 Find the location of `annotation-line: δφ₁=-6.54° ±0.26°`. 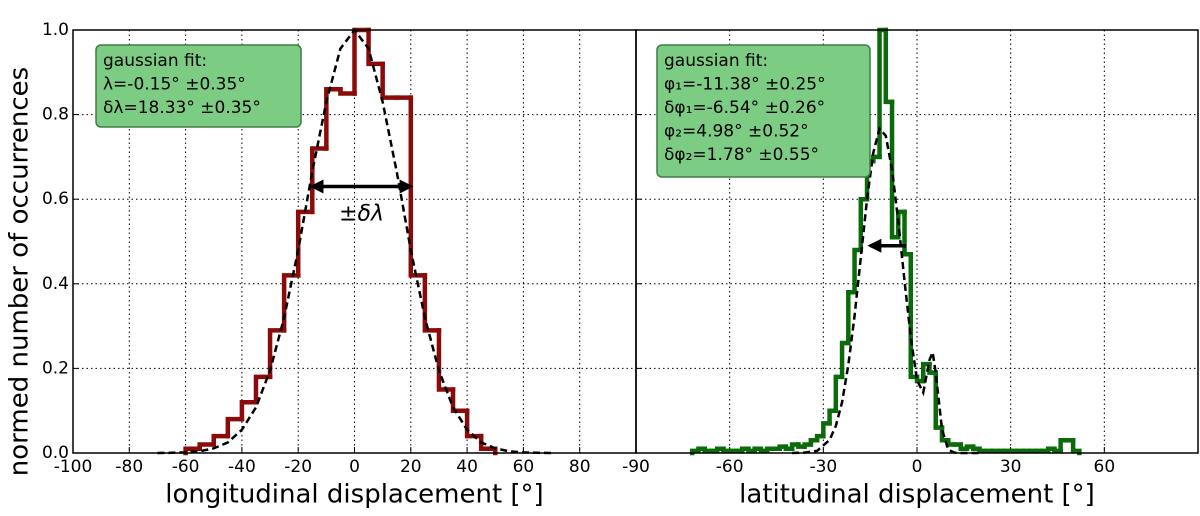

annotation-line: δφ₁=-6.54° ±0.26° is located at coordinates (744, 108).